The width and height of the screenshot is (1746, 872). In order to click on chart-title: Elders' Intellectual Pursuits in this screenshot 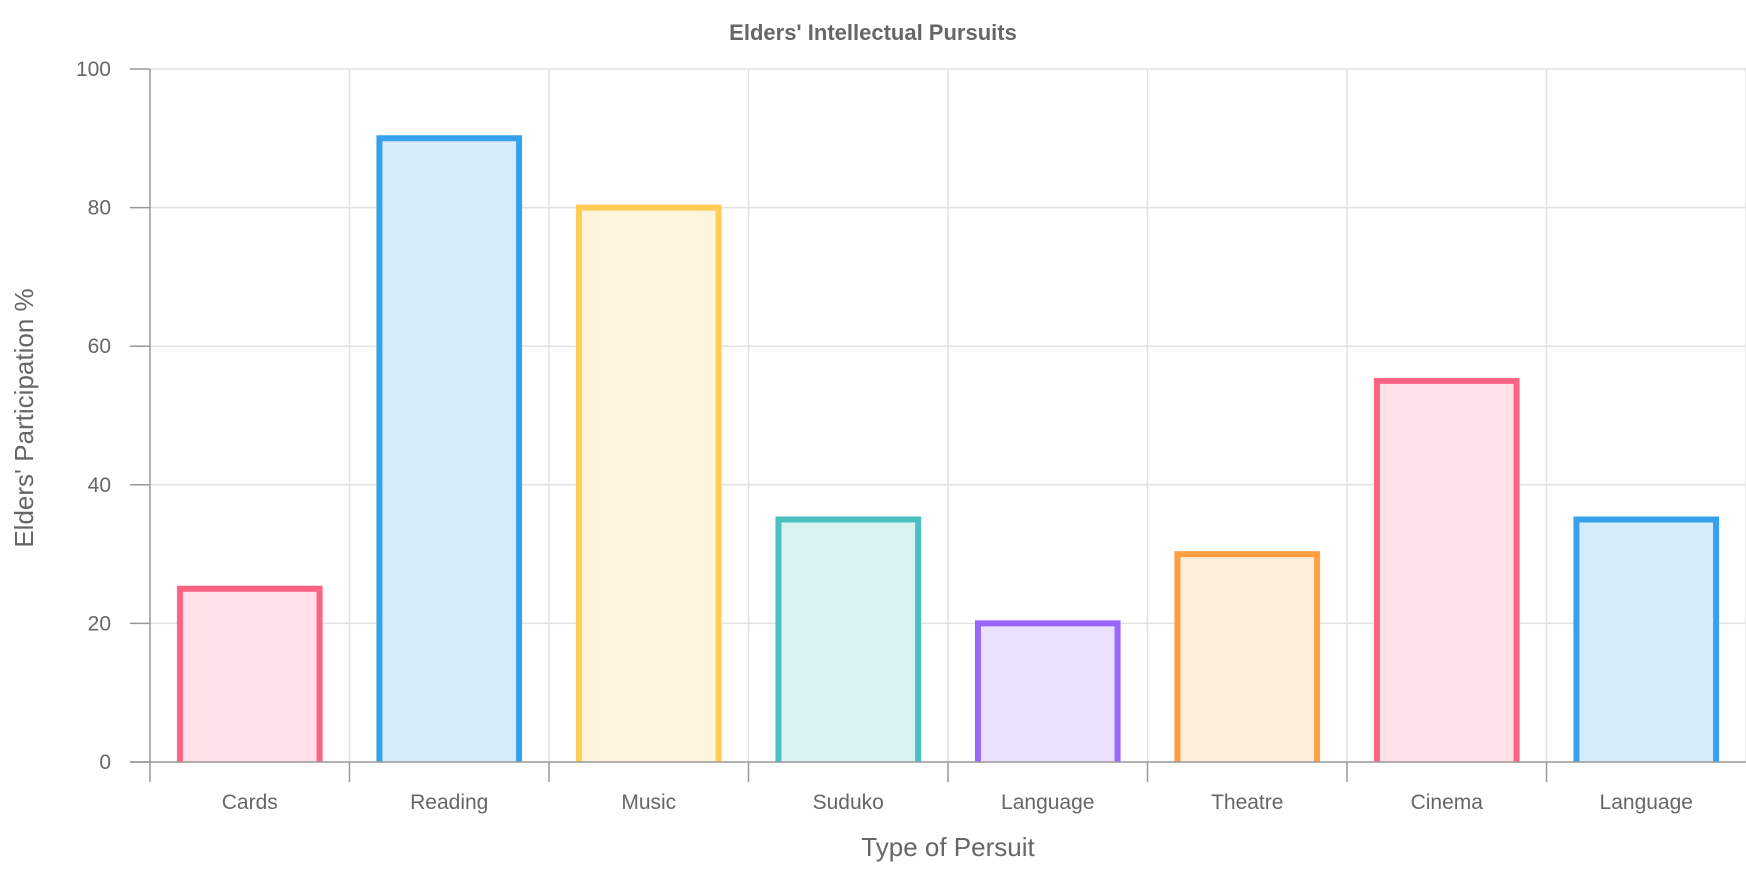, I will do `click(873, 32)`.